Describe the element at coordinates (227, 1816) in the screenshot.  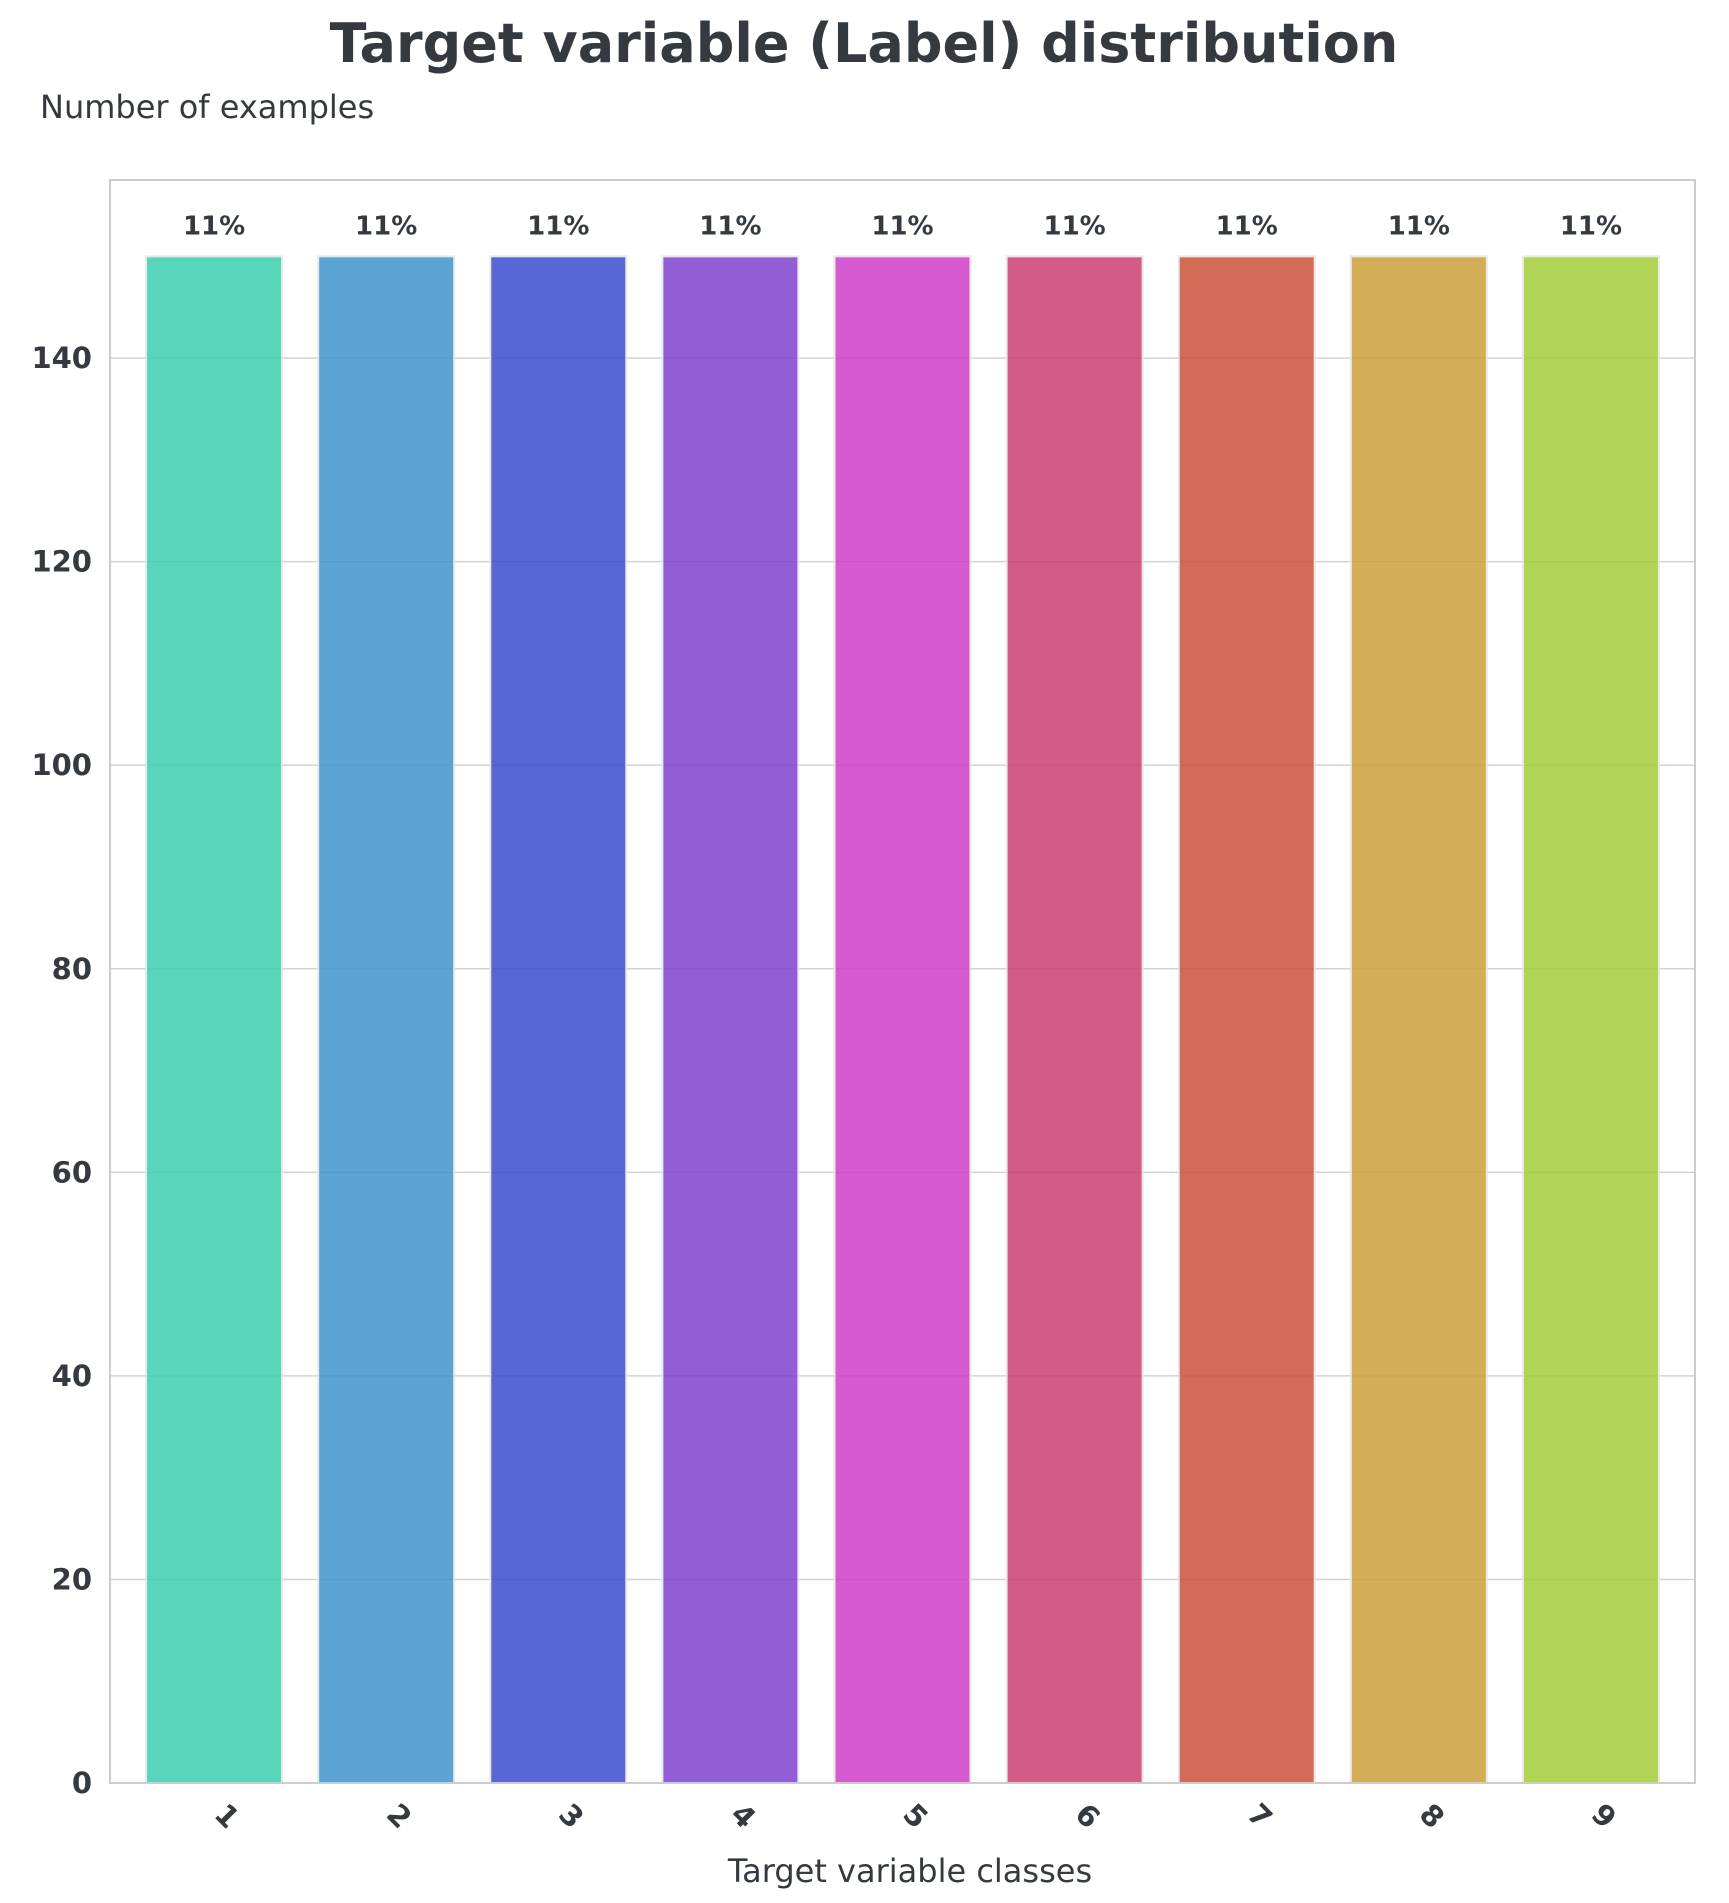
I see `x-tick-label-1: 1` at that location.